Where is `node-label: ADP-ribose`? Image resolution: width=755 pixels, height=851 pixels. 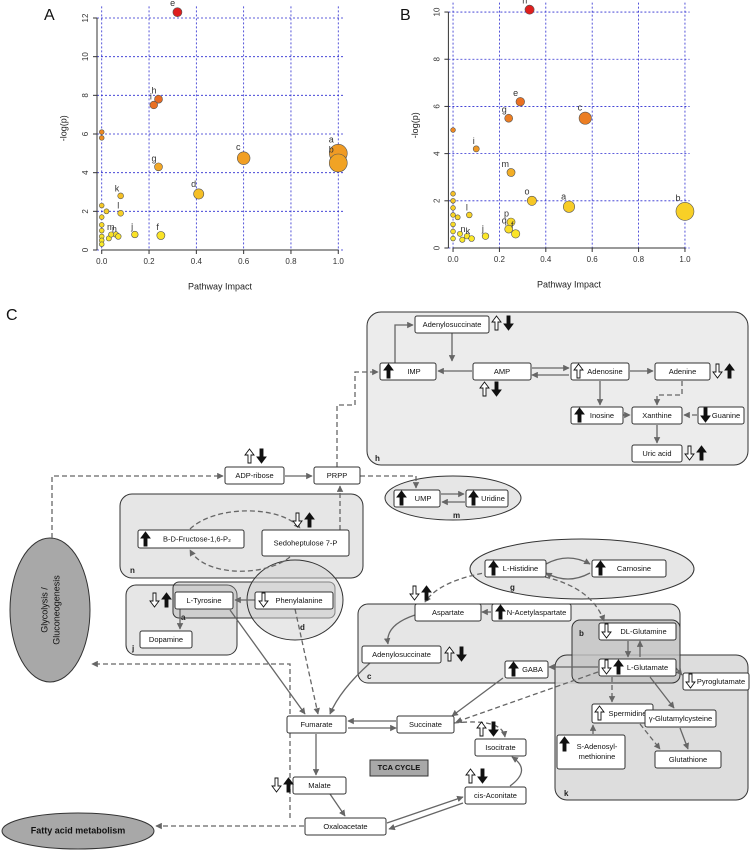 node-label: ADP-ribose is located at coordinates (254, 475).